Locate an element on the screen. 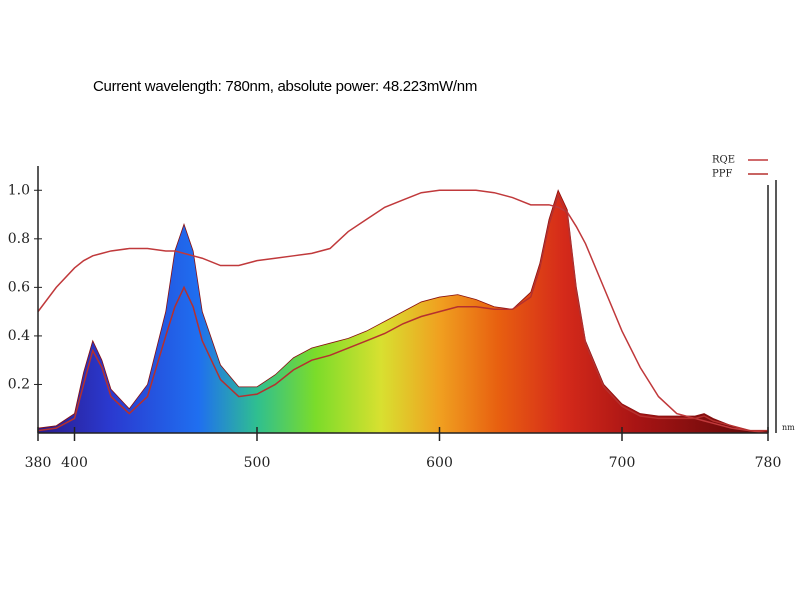 Image resolution: width=800 pixels, height=600 pixels. y-tick-label: 1.0 is located at coordinates (19, 190).